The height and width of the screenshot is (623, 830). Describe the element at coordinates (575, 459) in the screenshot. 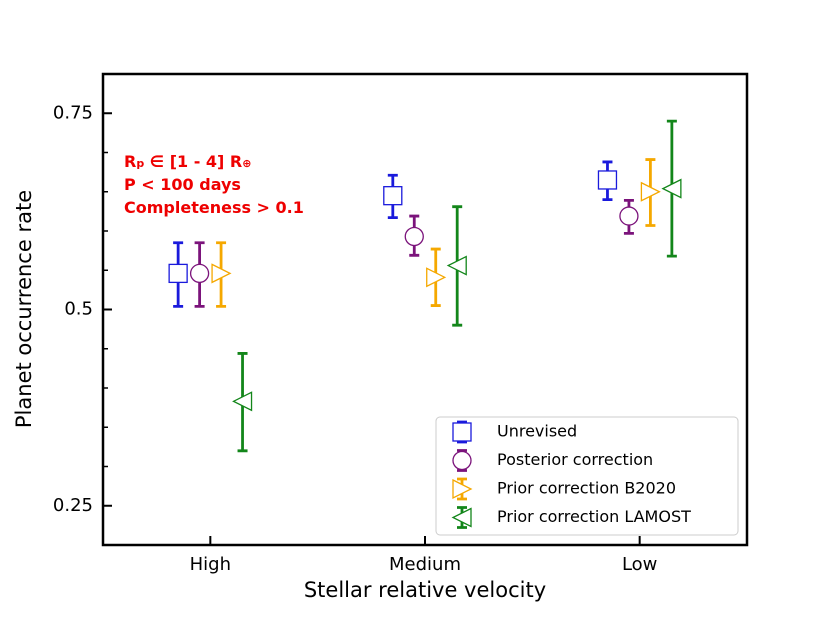

I see `legend-label: Posterior correction` at that location.